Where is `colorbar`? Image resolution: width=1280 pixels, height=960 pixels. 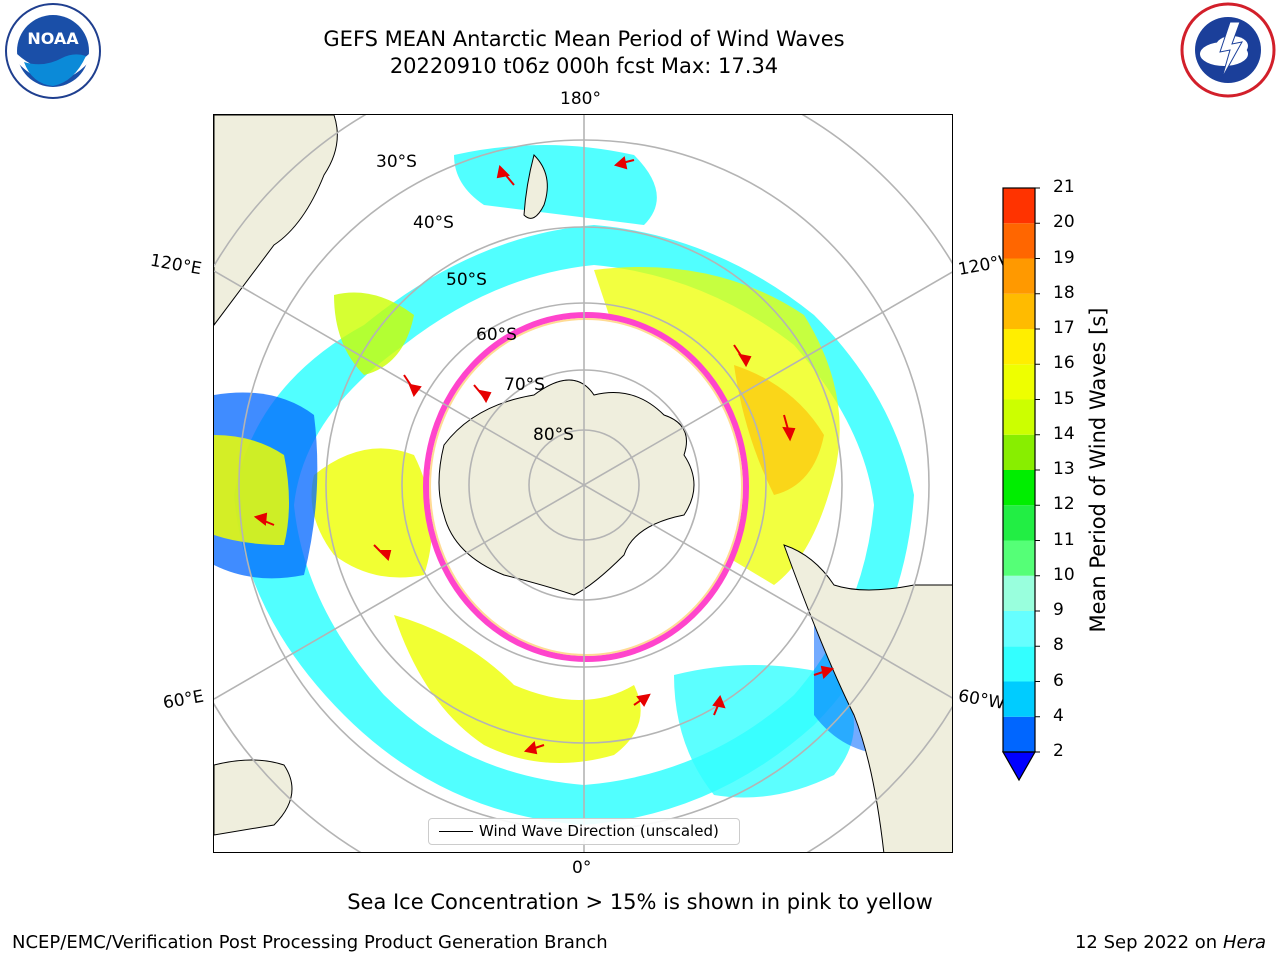
colorbar is located at coordinates (1020, 485).